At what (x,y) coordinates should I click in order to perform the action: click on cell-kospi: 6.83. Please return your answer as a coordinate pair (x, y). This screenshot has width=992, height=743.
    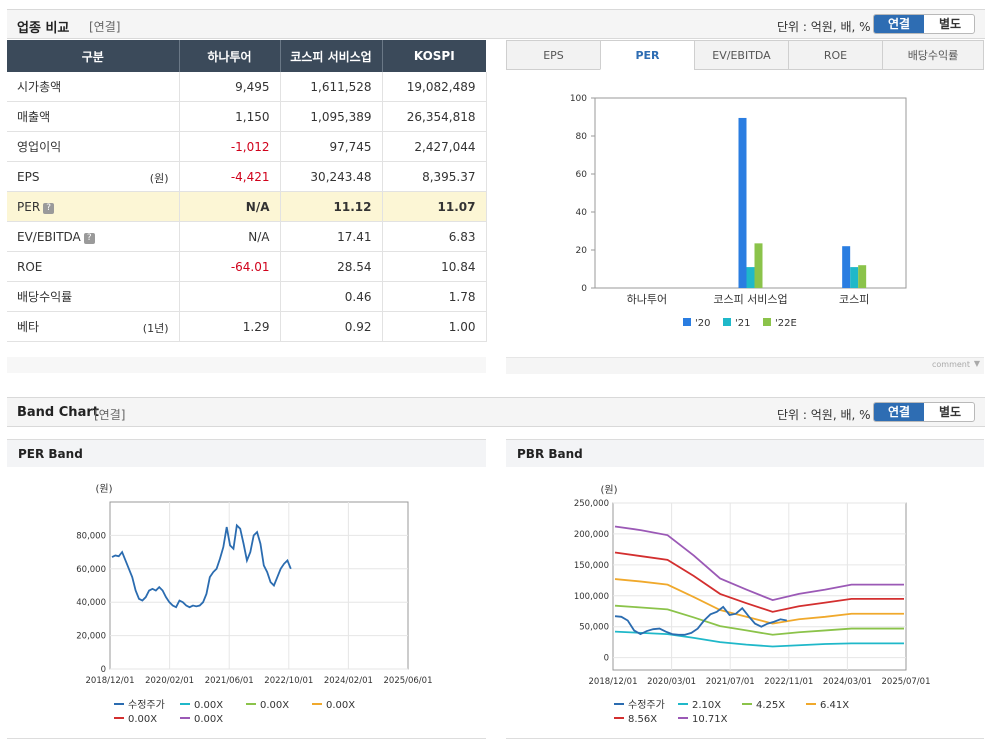
    Looking at the image, I should click on (434, 236).